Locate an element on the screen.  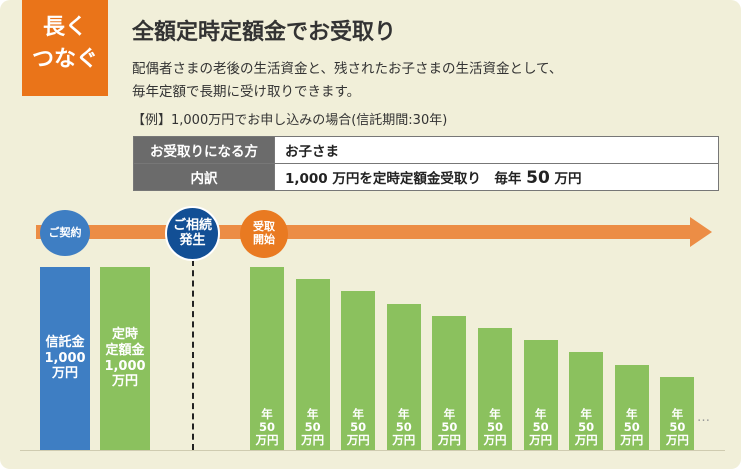
detail-suffix: 万円 is located at coordinates (565, 178).